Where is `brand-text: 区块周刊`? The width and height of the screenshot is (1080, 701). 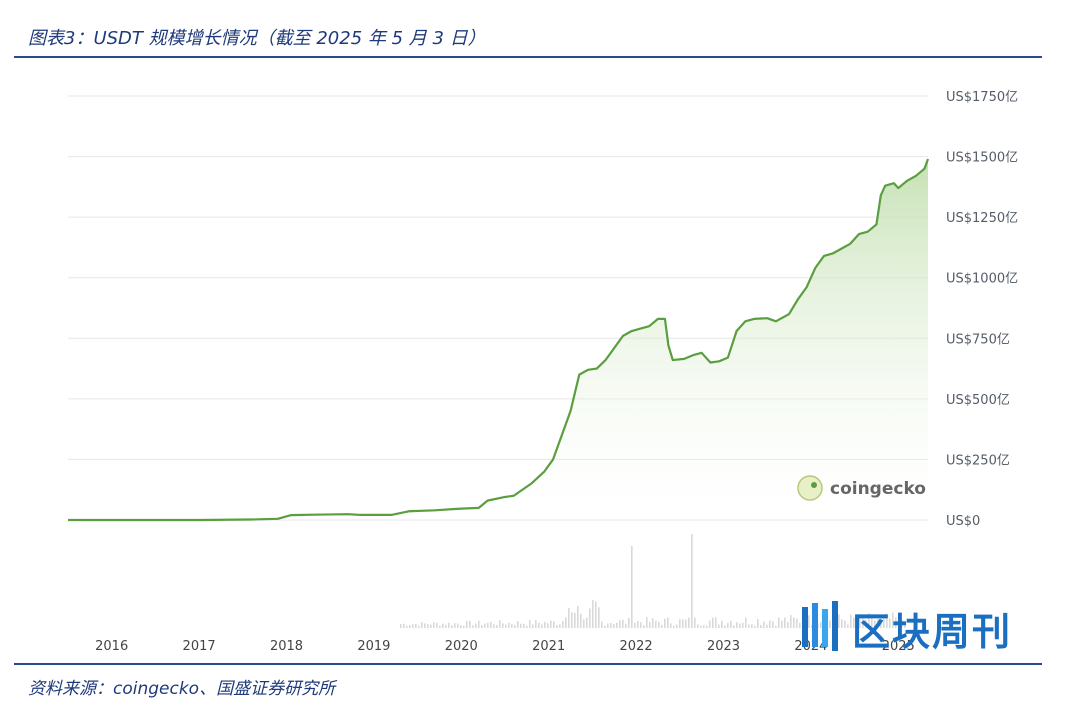 brand-text: 区块周刊 is located at coordinates (932, 631).